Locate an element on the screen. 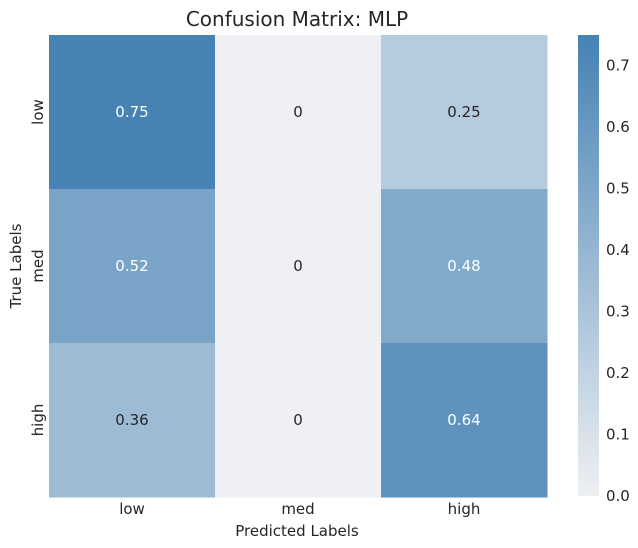 This screenshot has width=638, height=548. colorbar-tick-label: 0.1 is located at coordinates (618, 435).